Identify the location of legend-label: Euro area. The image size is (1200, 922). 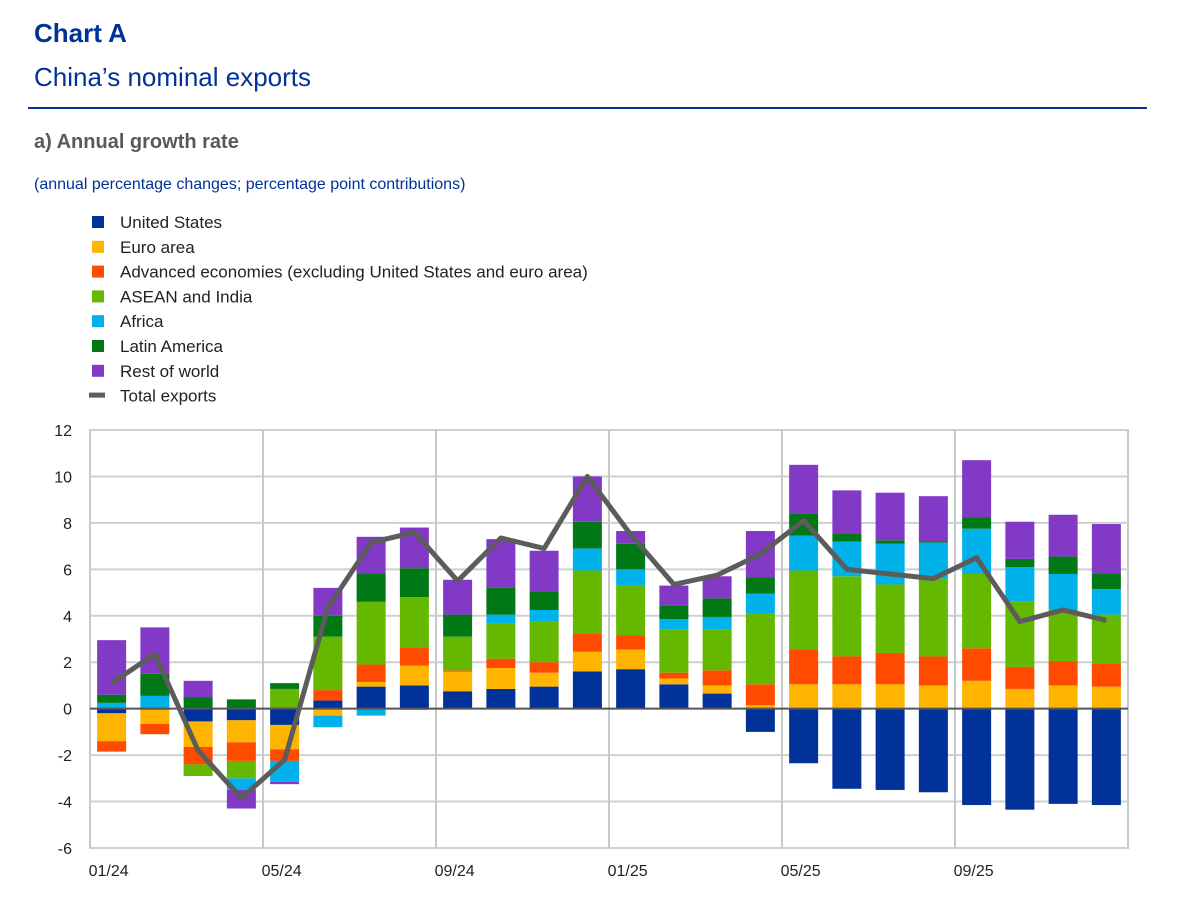
(157, 247).